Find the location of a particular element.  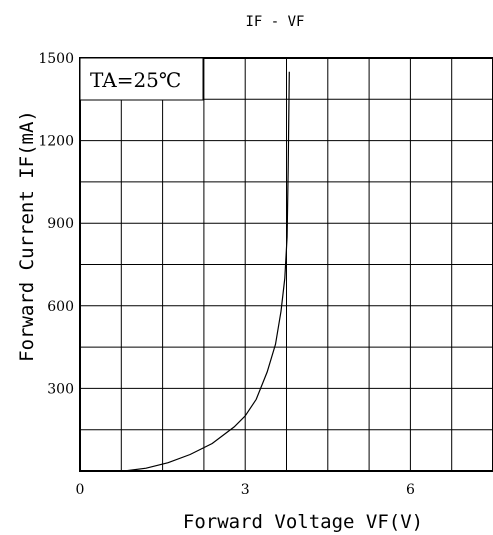

x-tick-label: 0 is located at coordinates (80, 490).